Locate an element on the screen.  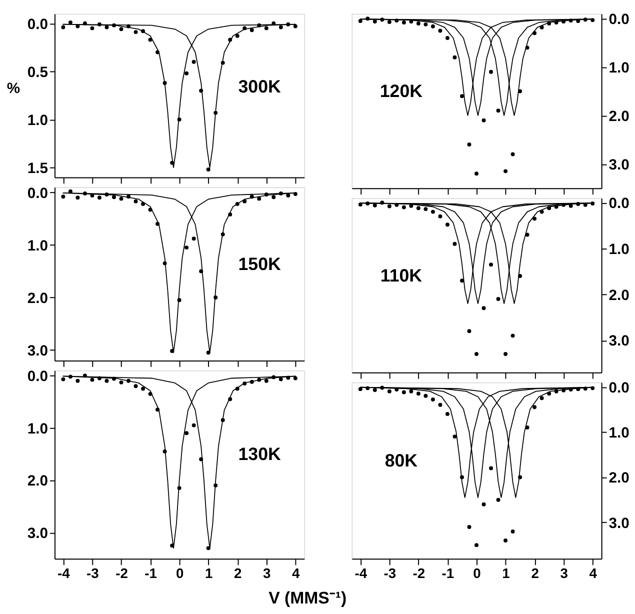
y-tick-label: 0.5 is located at coordinates (37, 72).